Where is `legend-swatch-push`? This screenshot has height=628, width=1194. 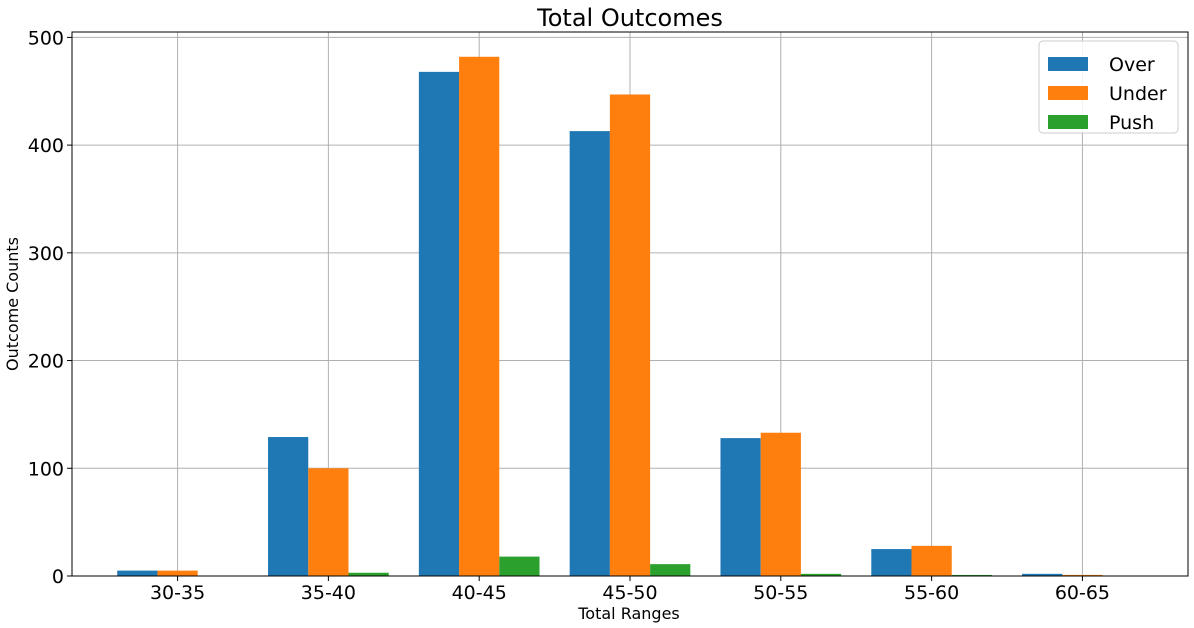 legend-swatch-push is located at coordinates (1068, 122).